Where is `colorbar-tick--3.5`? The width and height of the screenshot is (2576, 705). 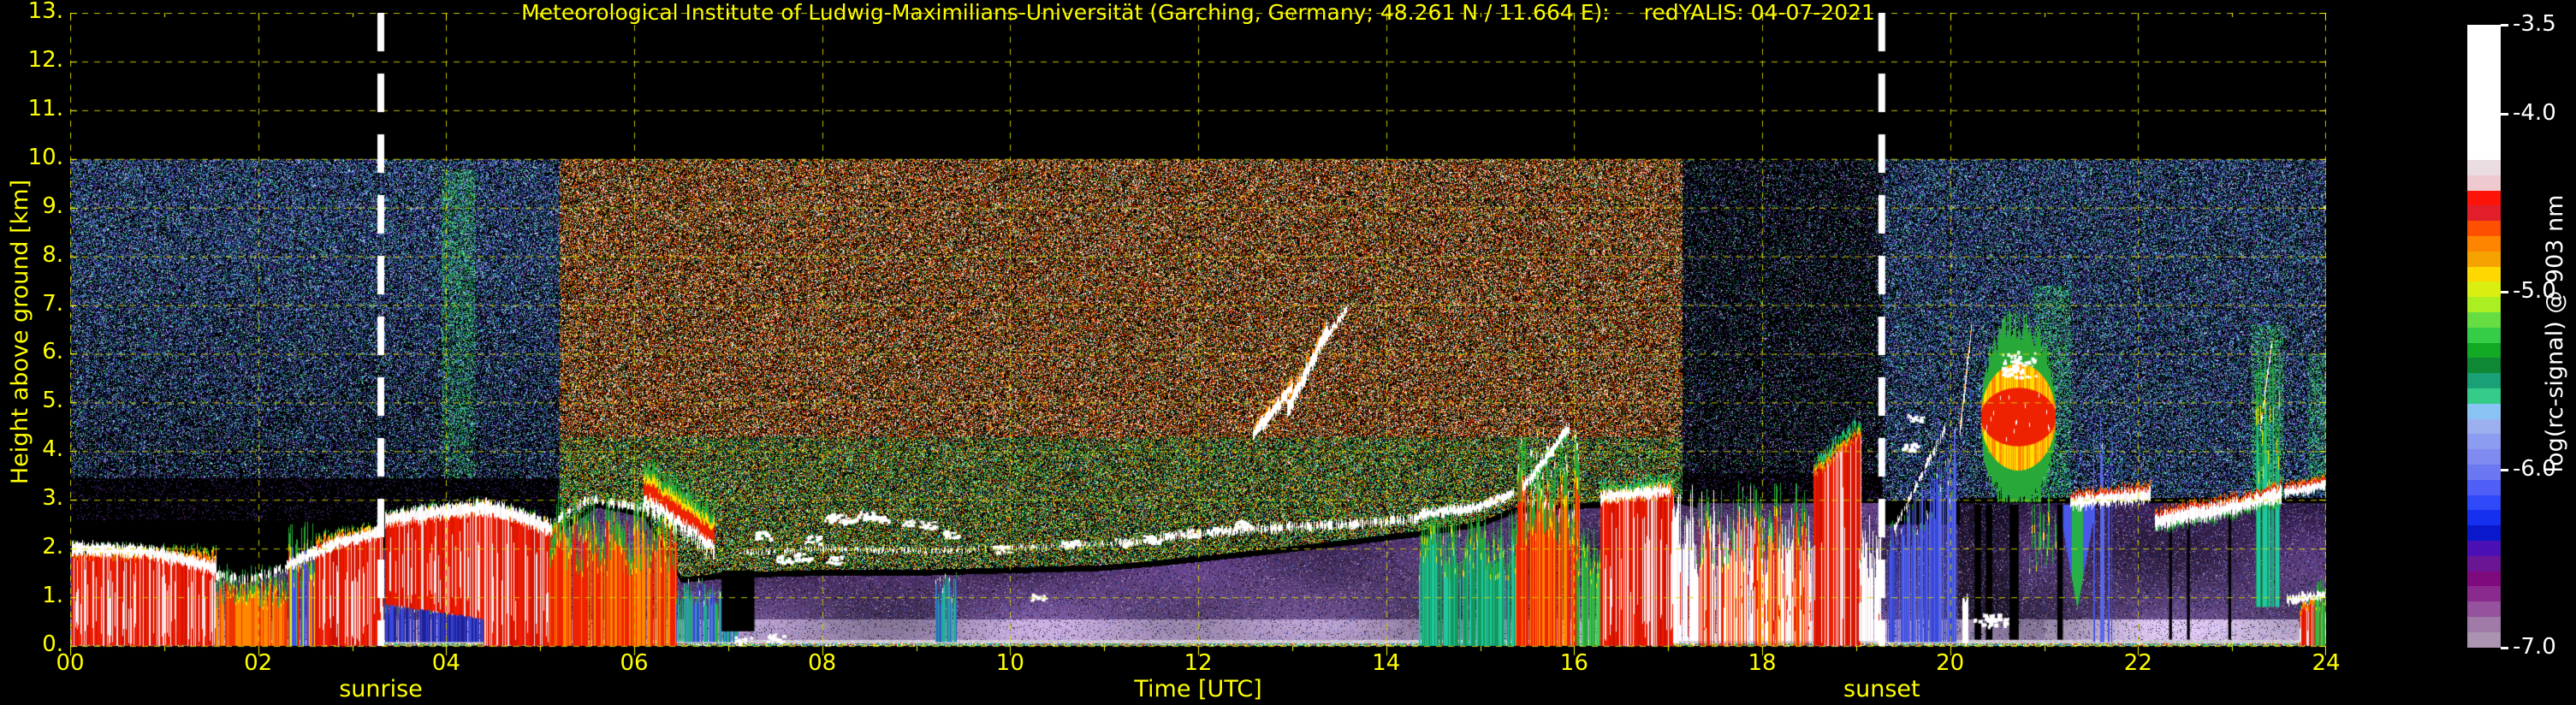 colorbar-tick--3.5 is located at coordinates (2504, 25).